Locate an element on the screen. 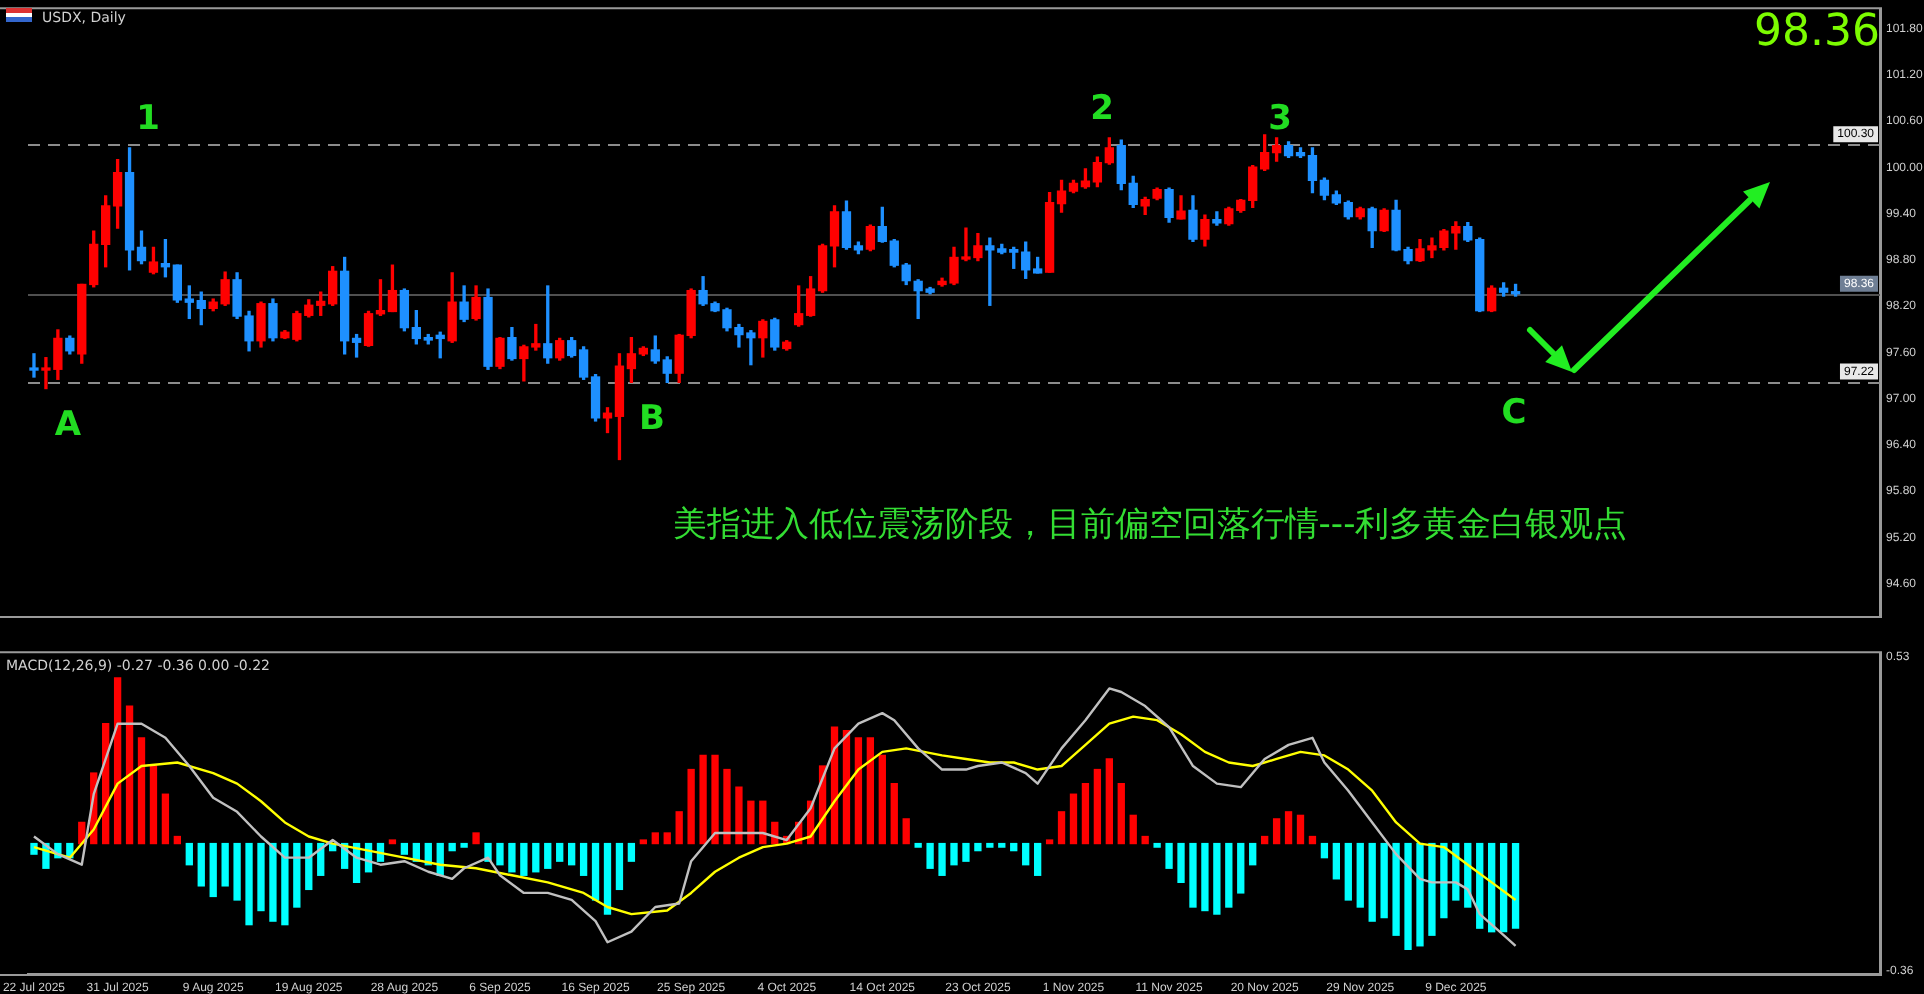 The width and height of the screenshot is (1924, 994). annotation: 美指进入低位震荡阶段，目前偏空回落行情---利多黄金白银观点 is located at coordinates (1150, 524).